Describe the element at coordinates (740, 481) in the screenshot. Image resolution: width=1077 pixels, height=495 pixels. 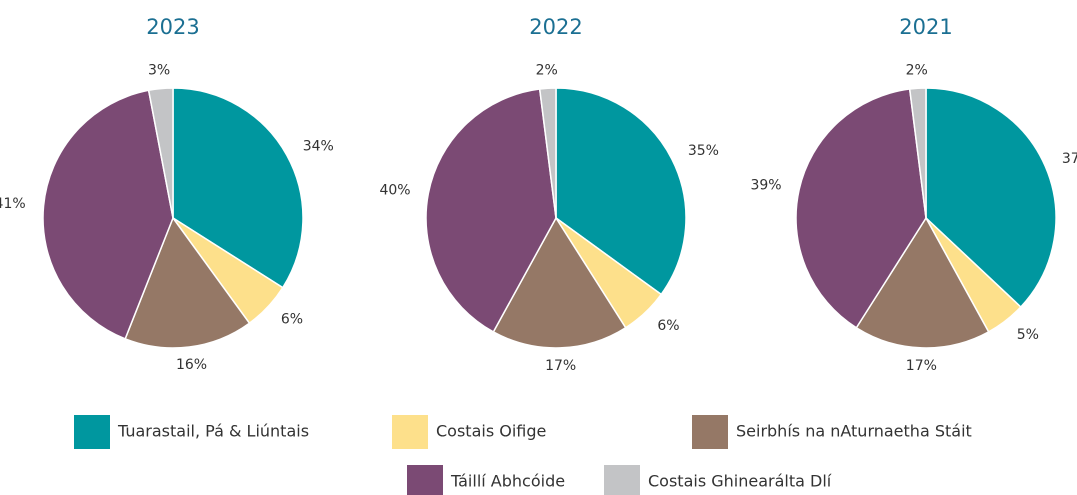
I see `legend-label: Costais Ghinearálta Dlí` at that location.